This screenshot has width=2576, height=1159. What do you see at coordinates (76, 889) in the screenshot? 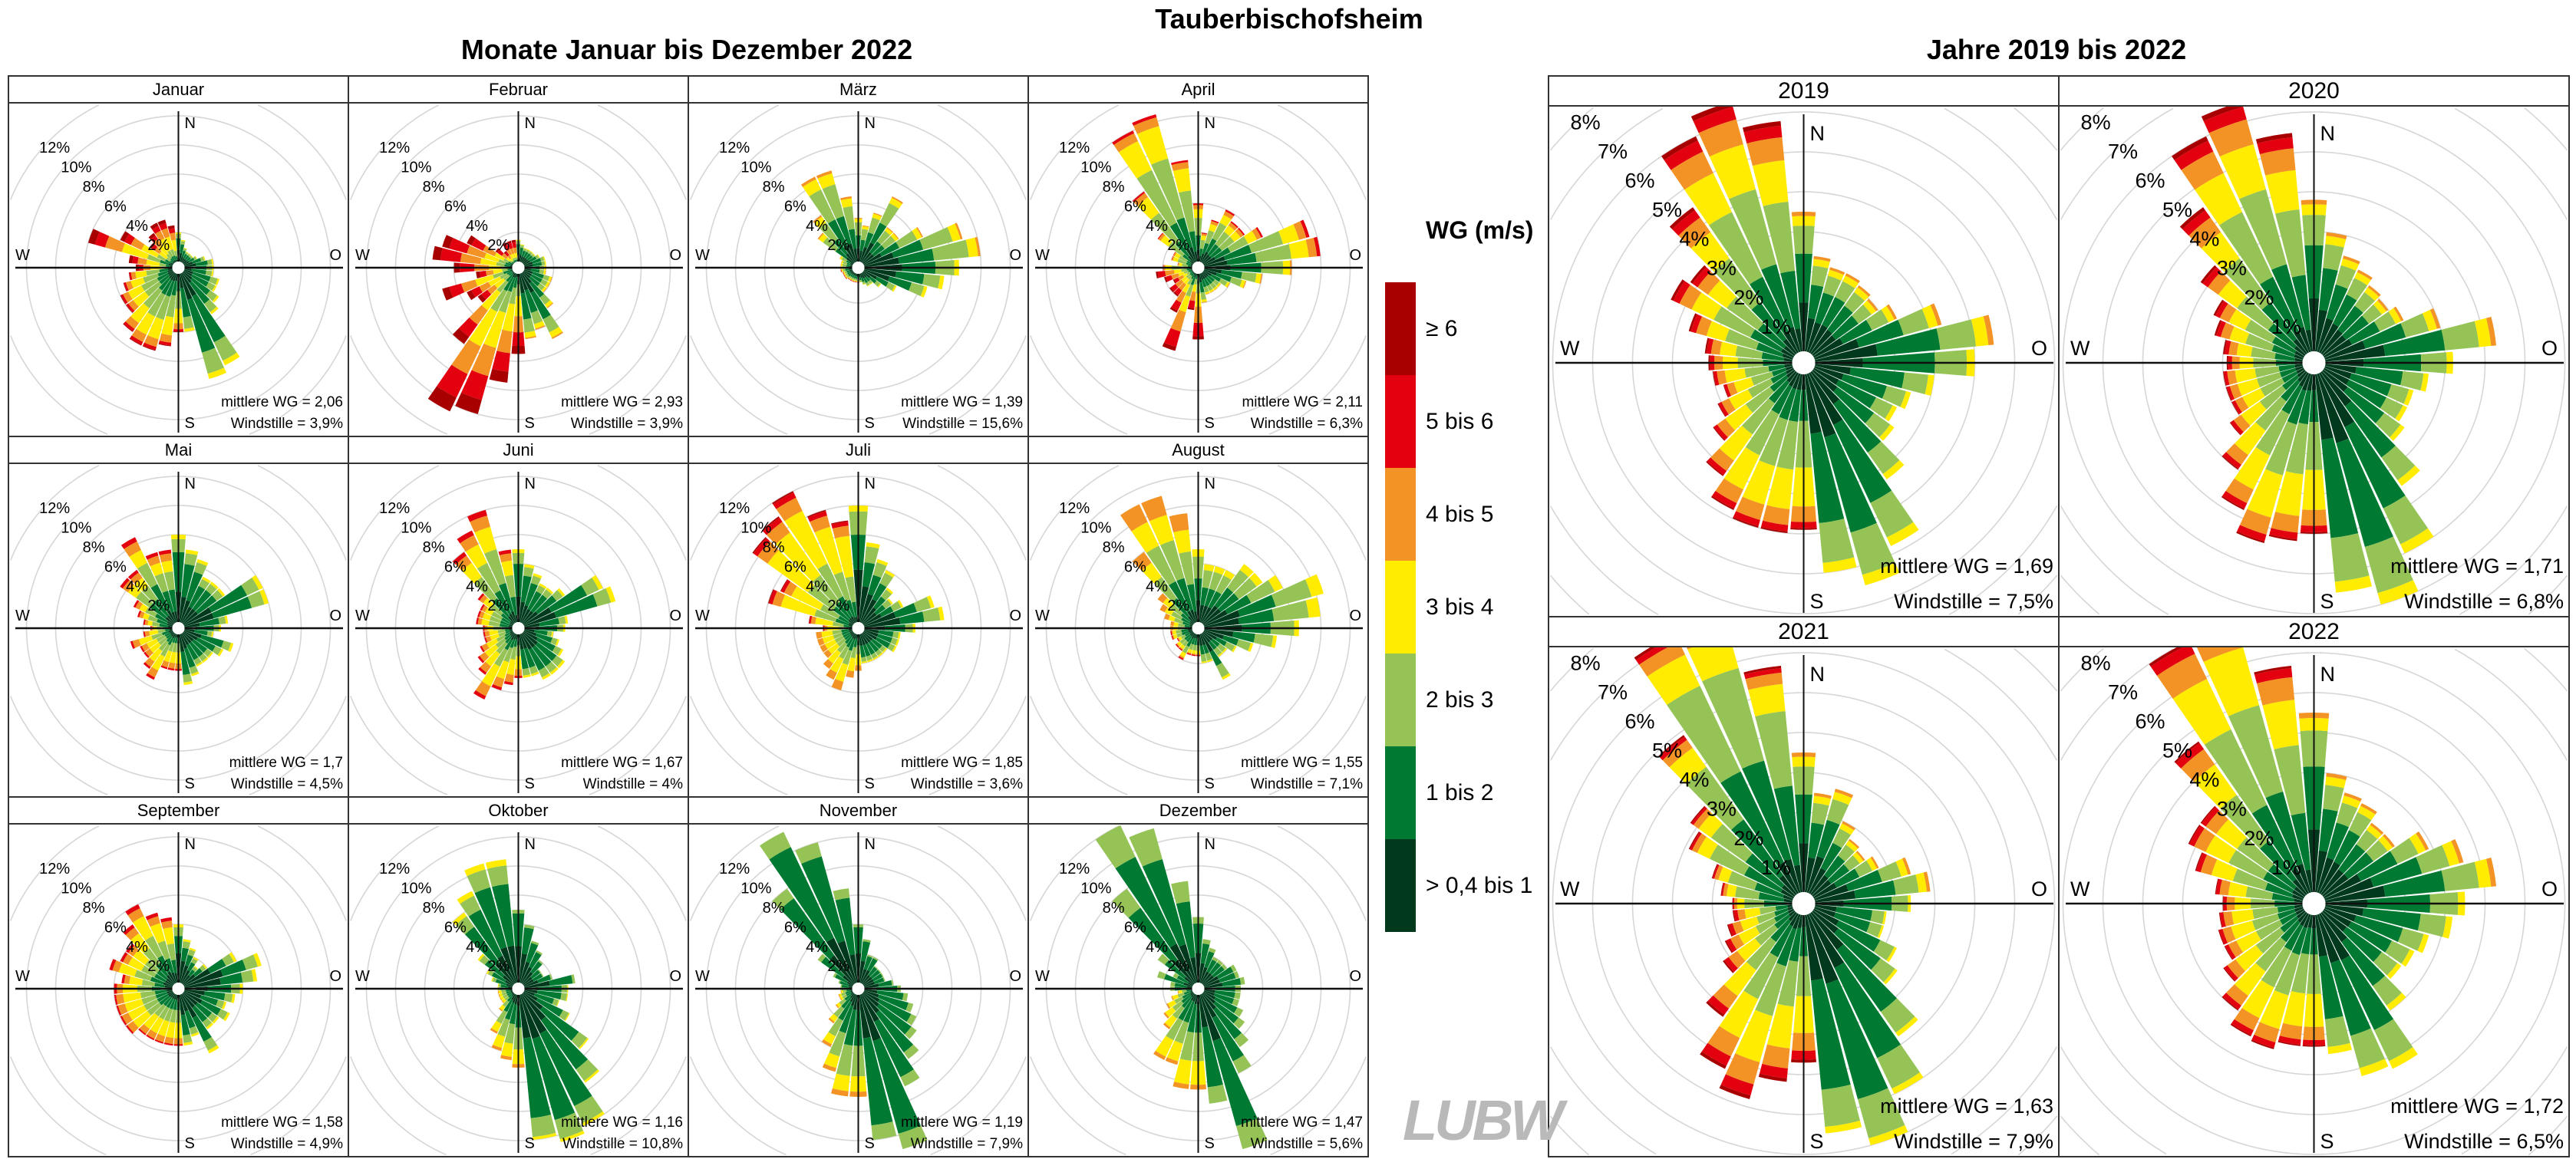
I see `ring-label: 10%` at bounding box center [76, 889].